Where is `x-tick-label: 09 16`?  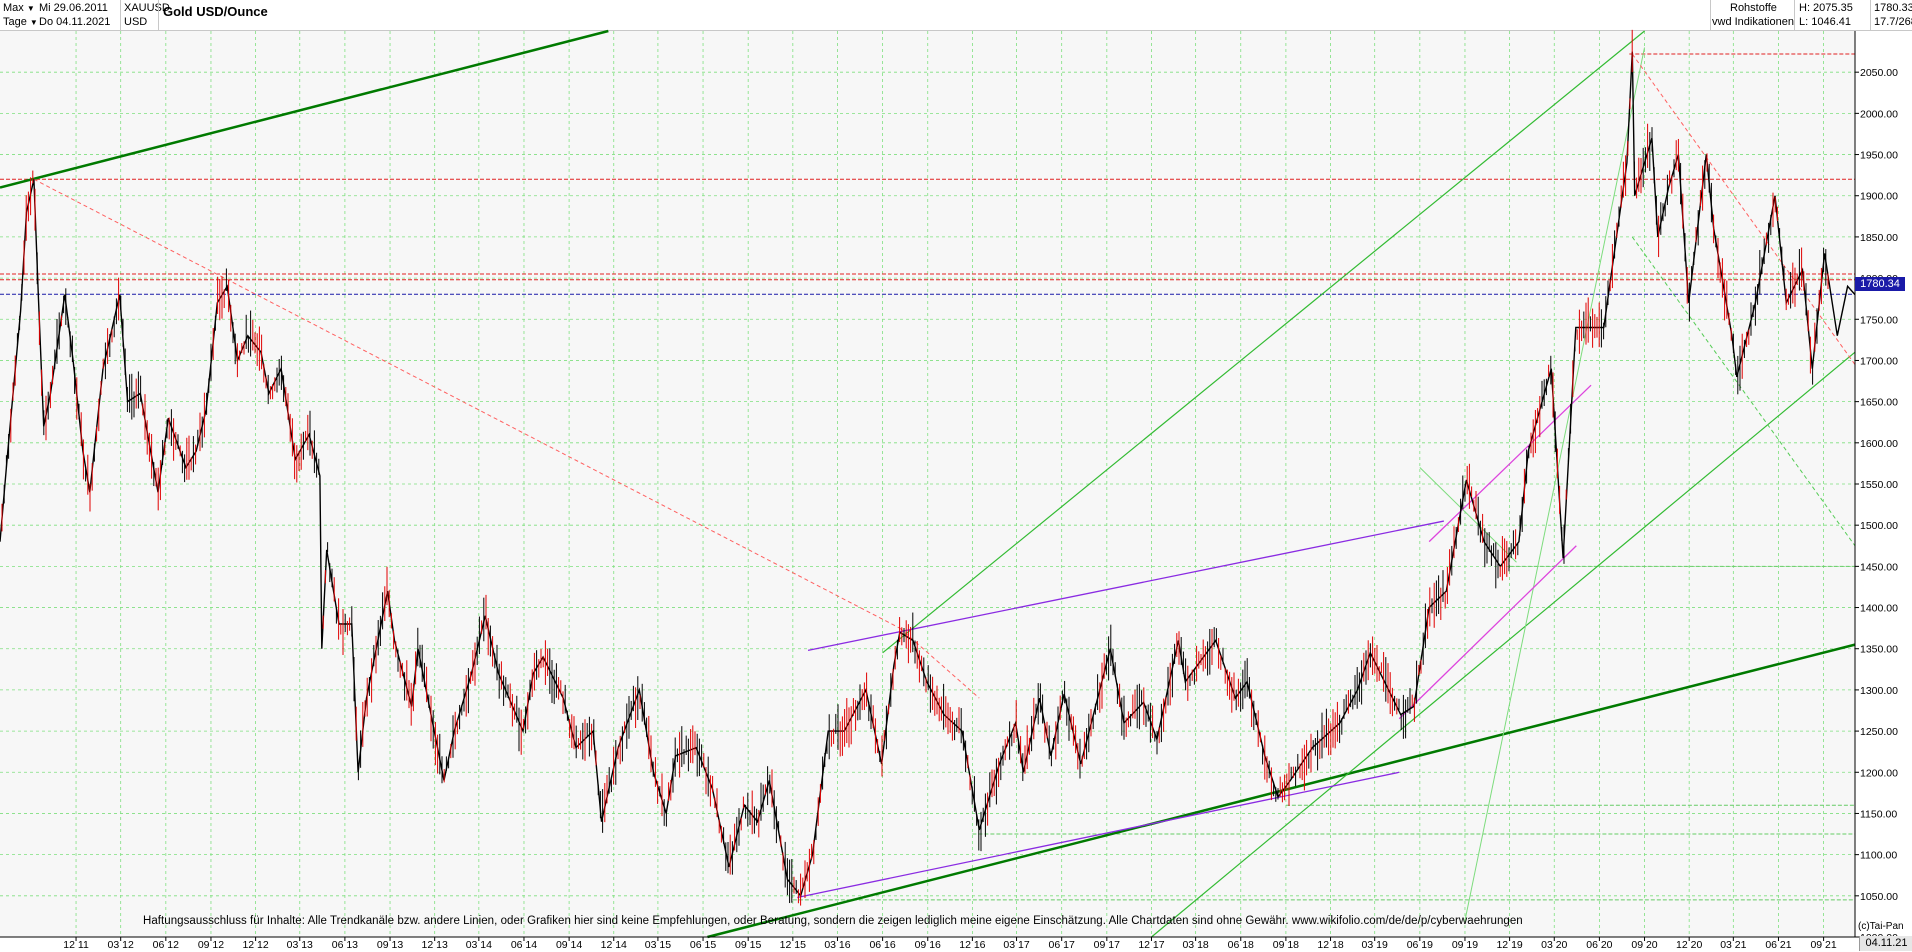
x-tick-label: 09 16 is located at coordinates (928, 945).